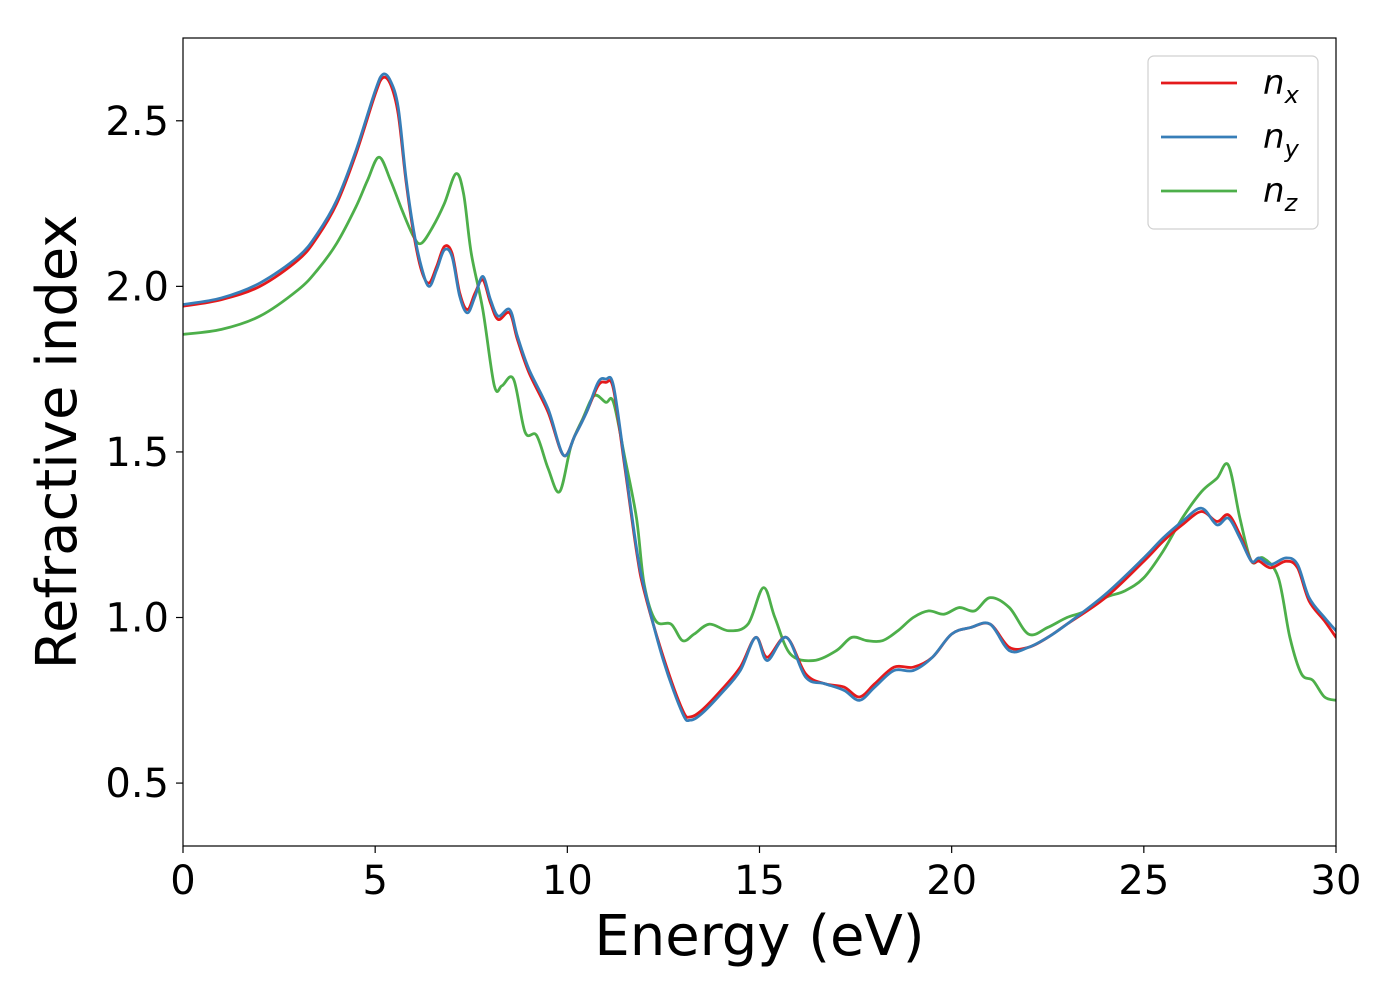 The image size is (1400, 1000). What do you see at coordinates (951, 881) in the screenshot?
I see `x-tick-label: 20` at bounding box center [951, 881].